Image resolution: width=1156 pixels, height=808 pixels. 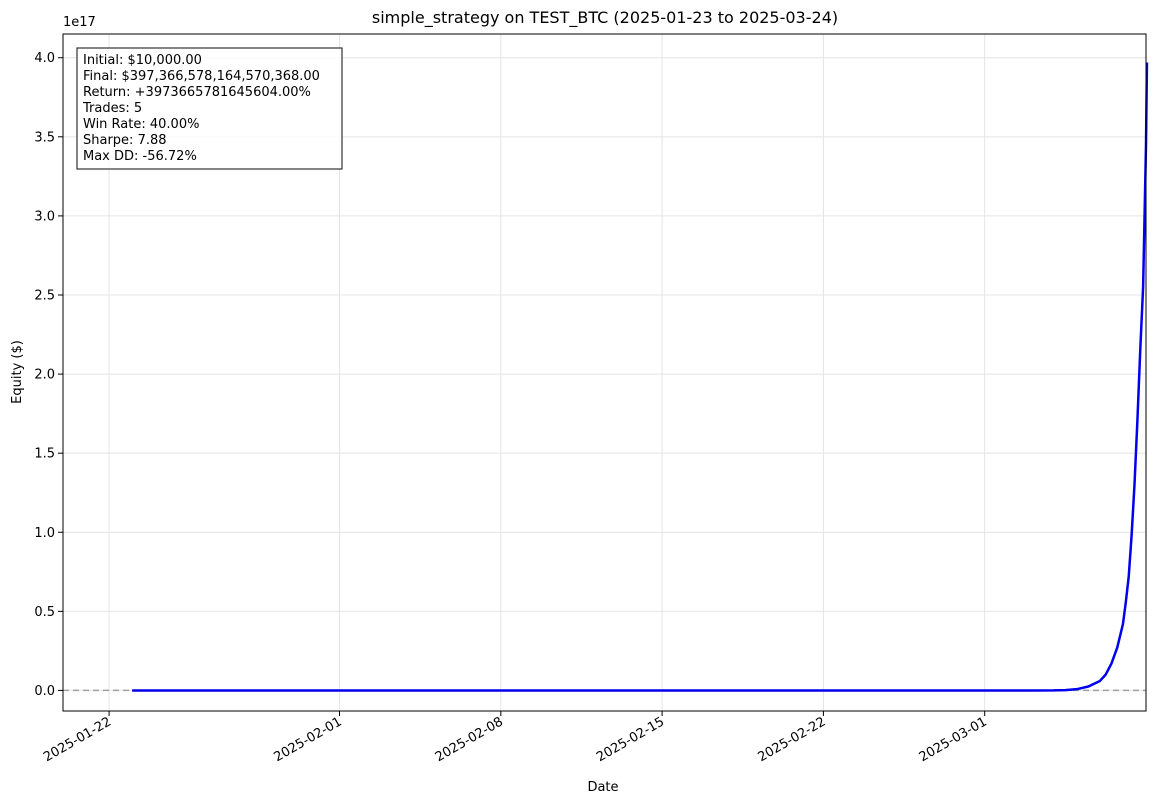 What do you see at coordinates (140, 156) in the screenshot?
I see `stats-max-dd: Max DD: -56.72%` at bounding box center [140, 156].